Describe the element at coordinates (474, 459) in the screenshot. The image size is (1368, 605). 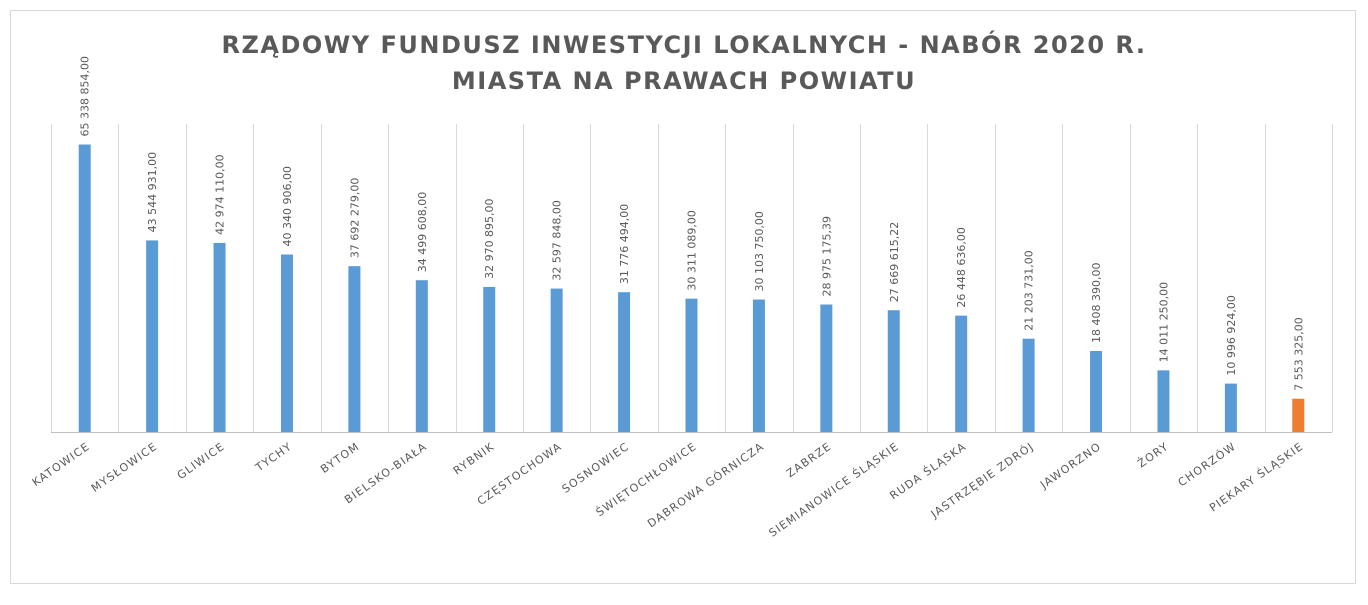
I see `x-tick-label: RYBNIK` at that location.